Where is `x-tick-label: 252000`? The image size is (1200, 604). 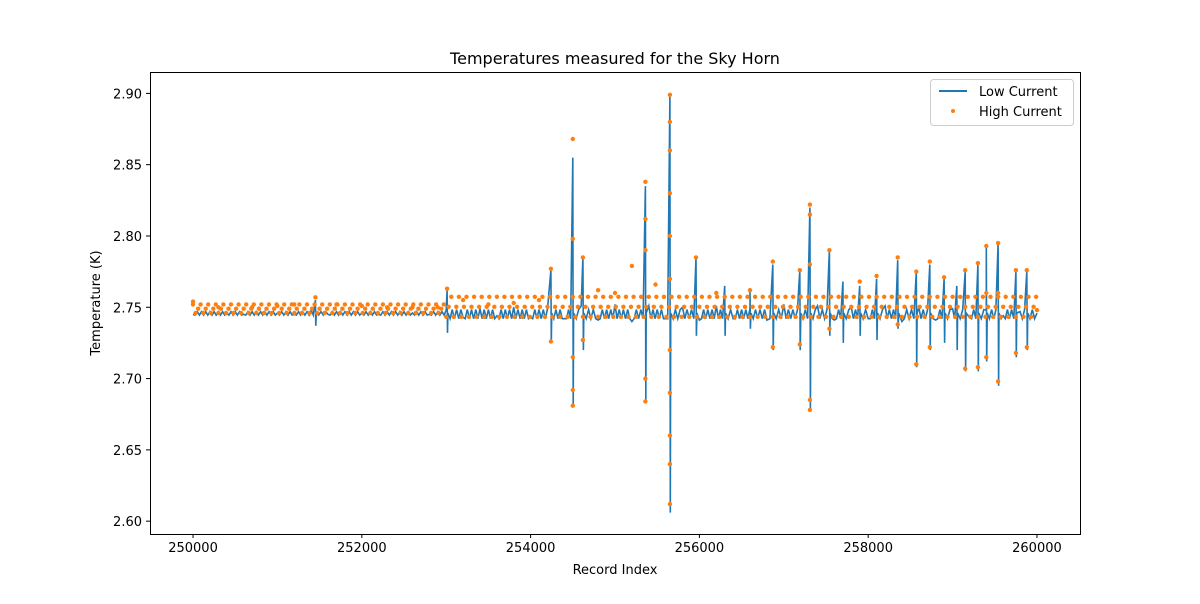
x-tick-label: 252000 is located at coordinates (362, 548).